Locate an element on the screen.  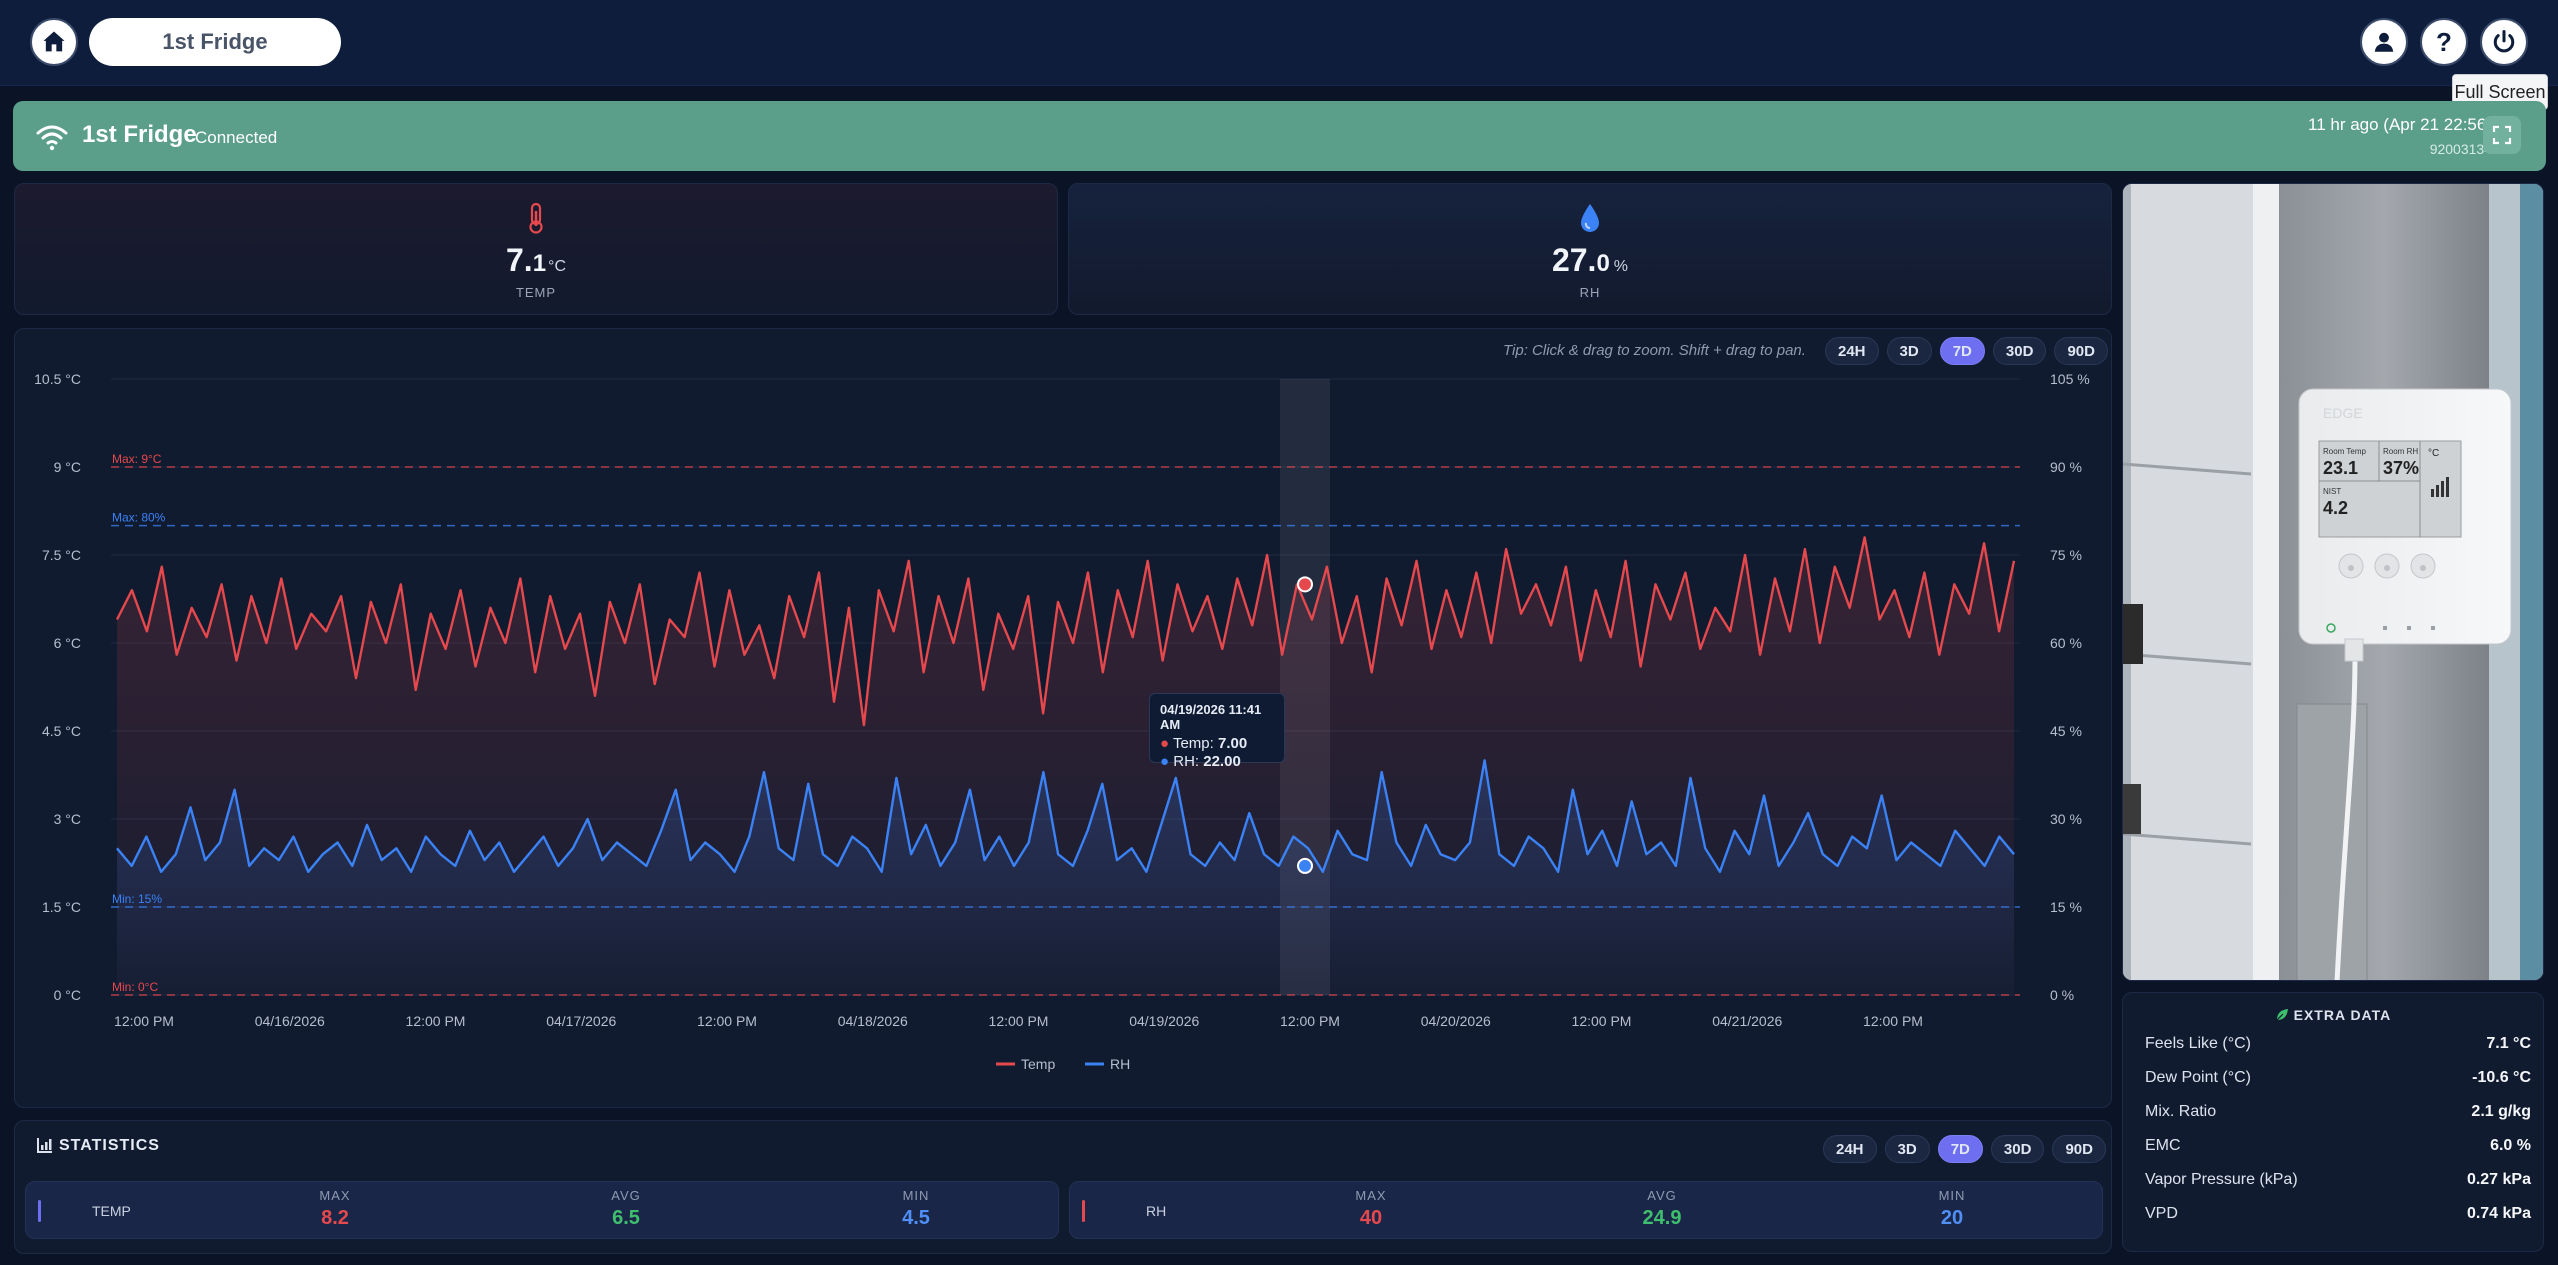
y-right-tick-label: 75 % is located at coordinates (2066, 555).